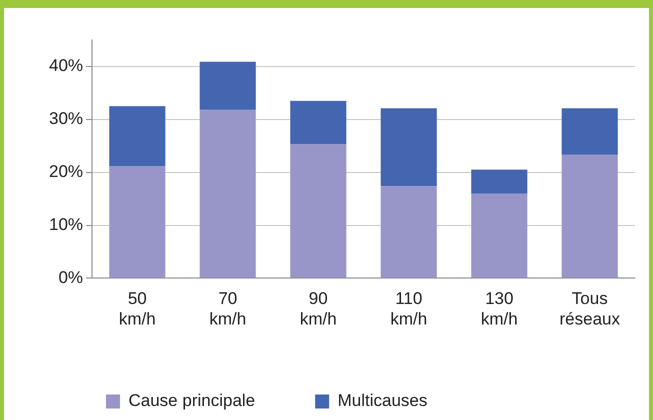 This screenshot has width=653, height=420. What do you see at coordinates (137, 308) in the screenshot?
I see `x-tick-label: 50 km/h` at bounding box center [137, 308].